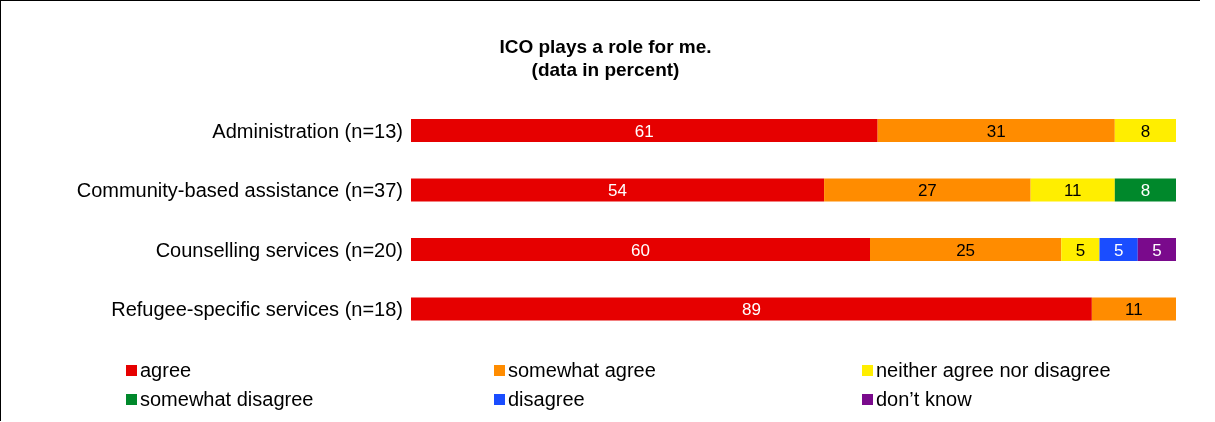  Describe the element at coordinates (257, 309) in the screenshot. I see `y-tick-label: Refugee-specific services (n=18)` at that location.